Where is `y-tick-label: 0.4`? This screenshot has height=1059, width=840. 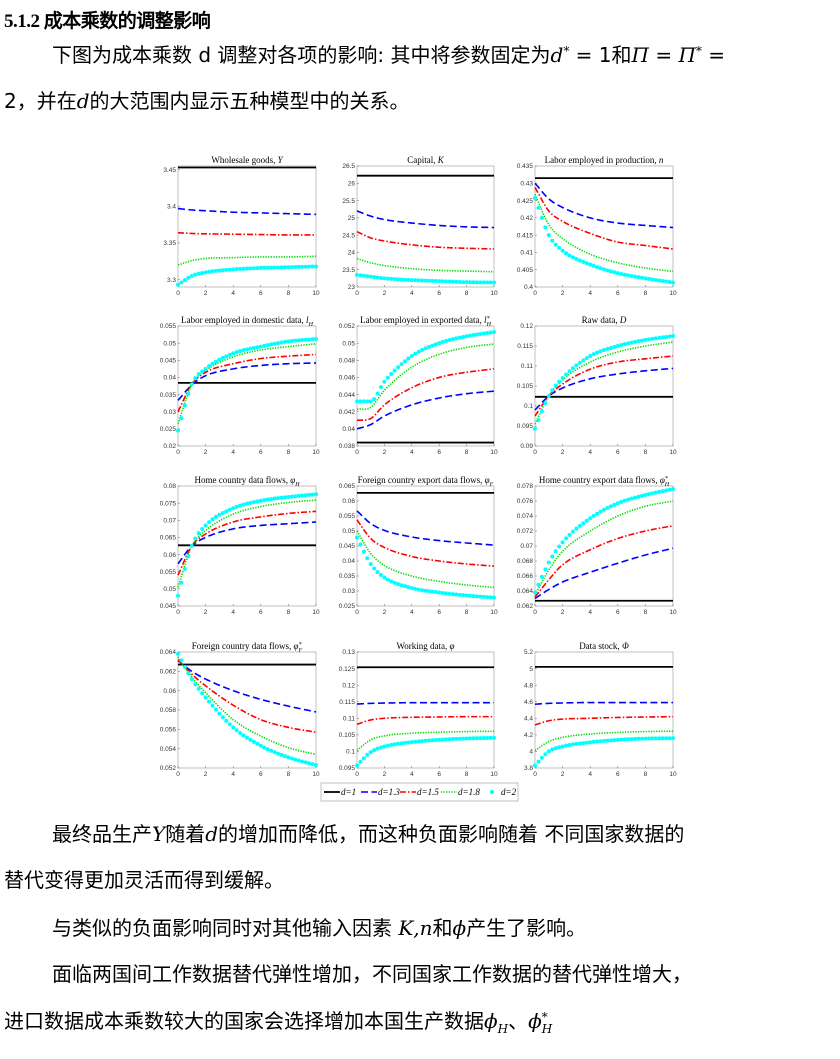
y-tick-label: 0.4 is located at coordinates (528, 287).